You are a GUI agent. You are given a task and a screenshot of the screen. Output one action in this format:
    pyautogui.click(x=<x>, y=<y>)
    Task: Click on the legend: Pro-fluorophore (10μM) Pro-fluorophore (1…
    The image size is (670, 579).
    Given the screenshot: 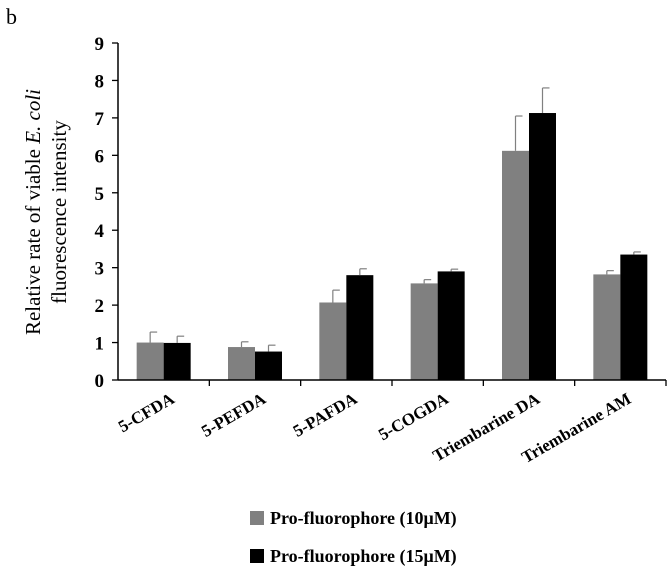 What is the action you would take?
    pyautogui.click(x=353, y=537)
    